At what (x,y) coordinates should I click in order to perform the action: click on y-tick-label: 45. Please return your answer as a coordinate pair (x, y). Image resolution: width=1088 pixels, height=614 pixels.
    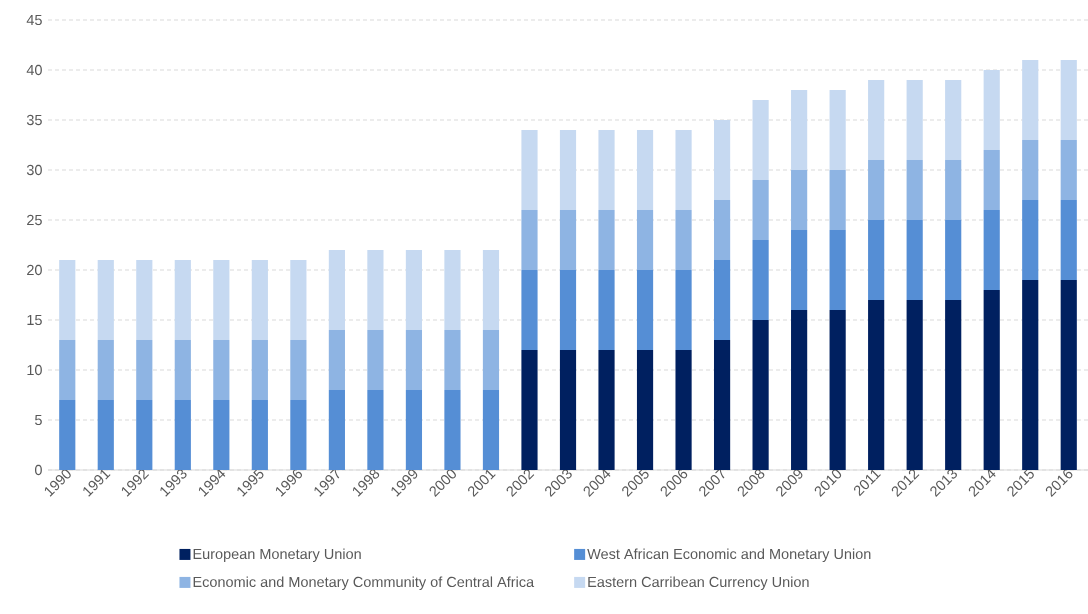
    Looking at the image, I should click on (34, 20).